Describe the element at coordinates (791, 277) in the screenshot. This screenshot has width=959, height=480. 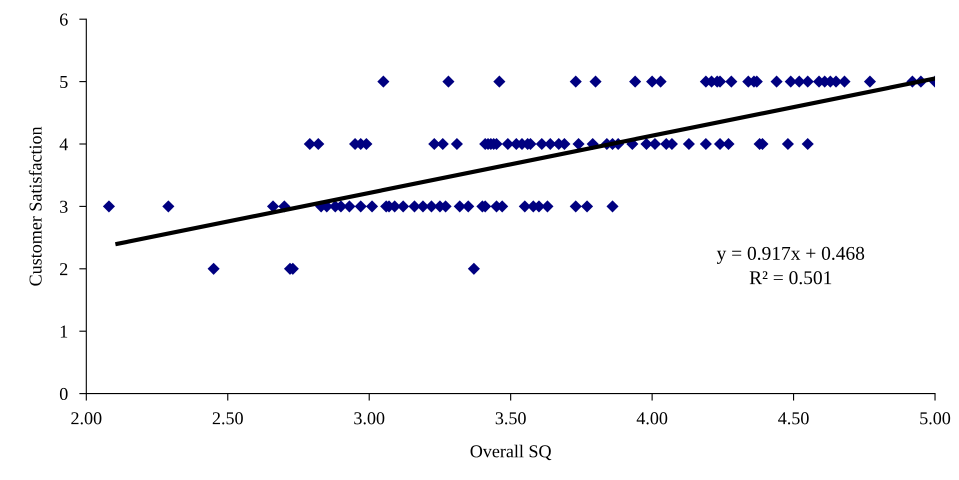
I see `annotation: R² = 0.501` at that location.